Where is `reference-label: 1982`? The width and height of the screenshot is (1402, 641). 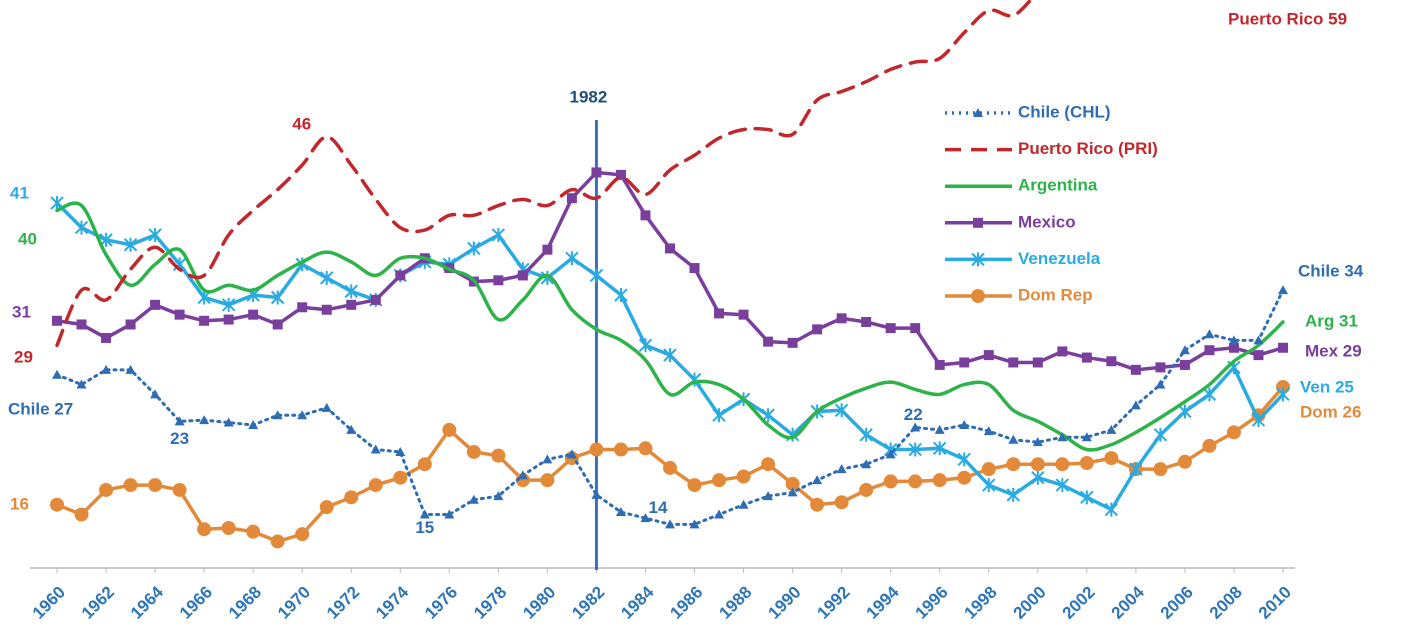 reference-label: 1982 is located at coordinates (589, 96).